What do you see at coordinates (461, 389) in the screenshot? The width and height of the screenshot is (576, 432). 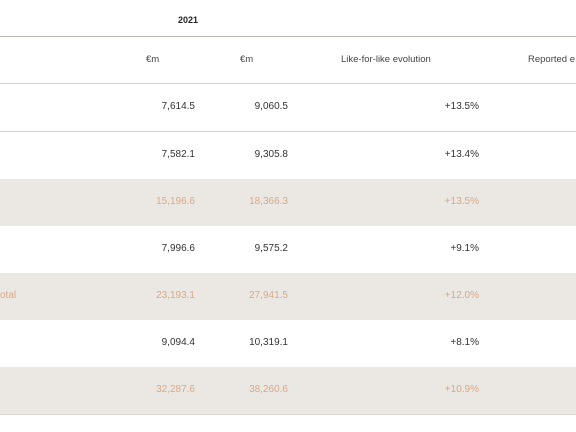 I see `row-evolution: +10.9%` at bounding box center [461, 389].